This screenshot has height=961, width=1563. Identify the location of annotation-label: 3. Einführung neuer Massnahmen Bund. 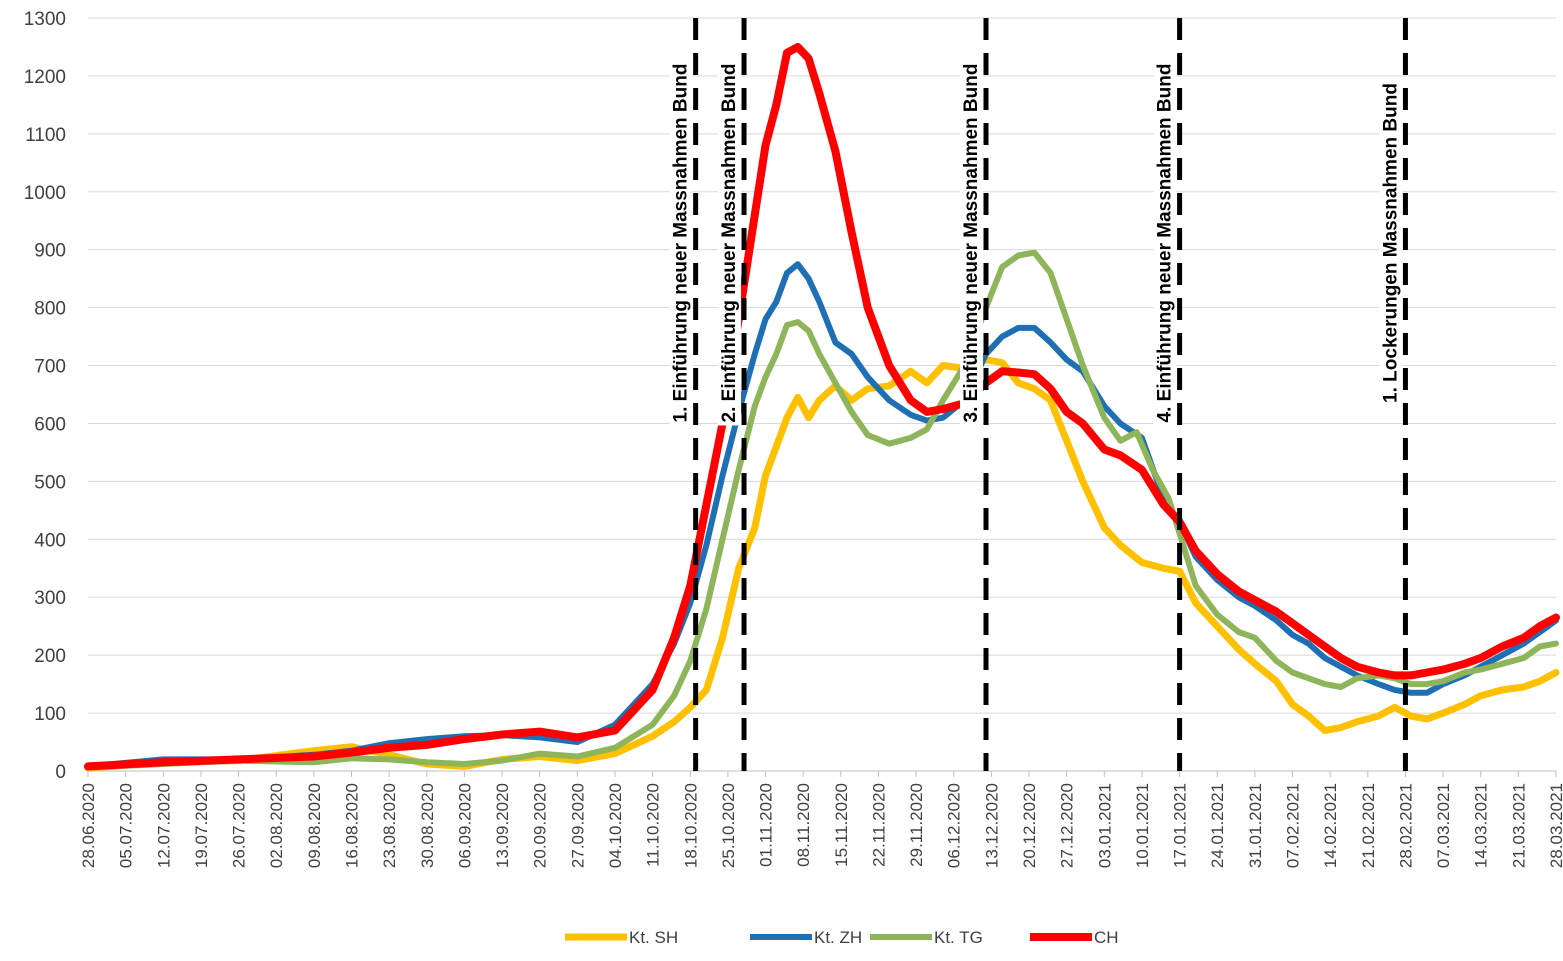
(971, 243).